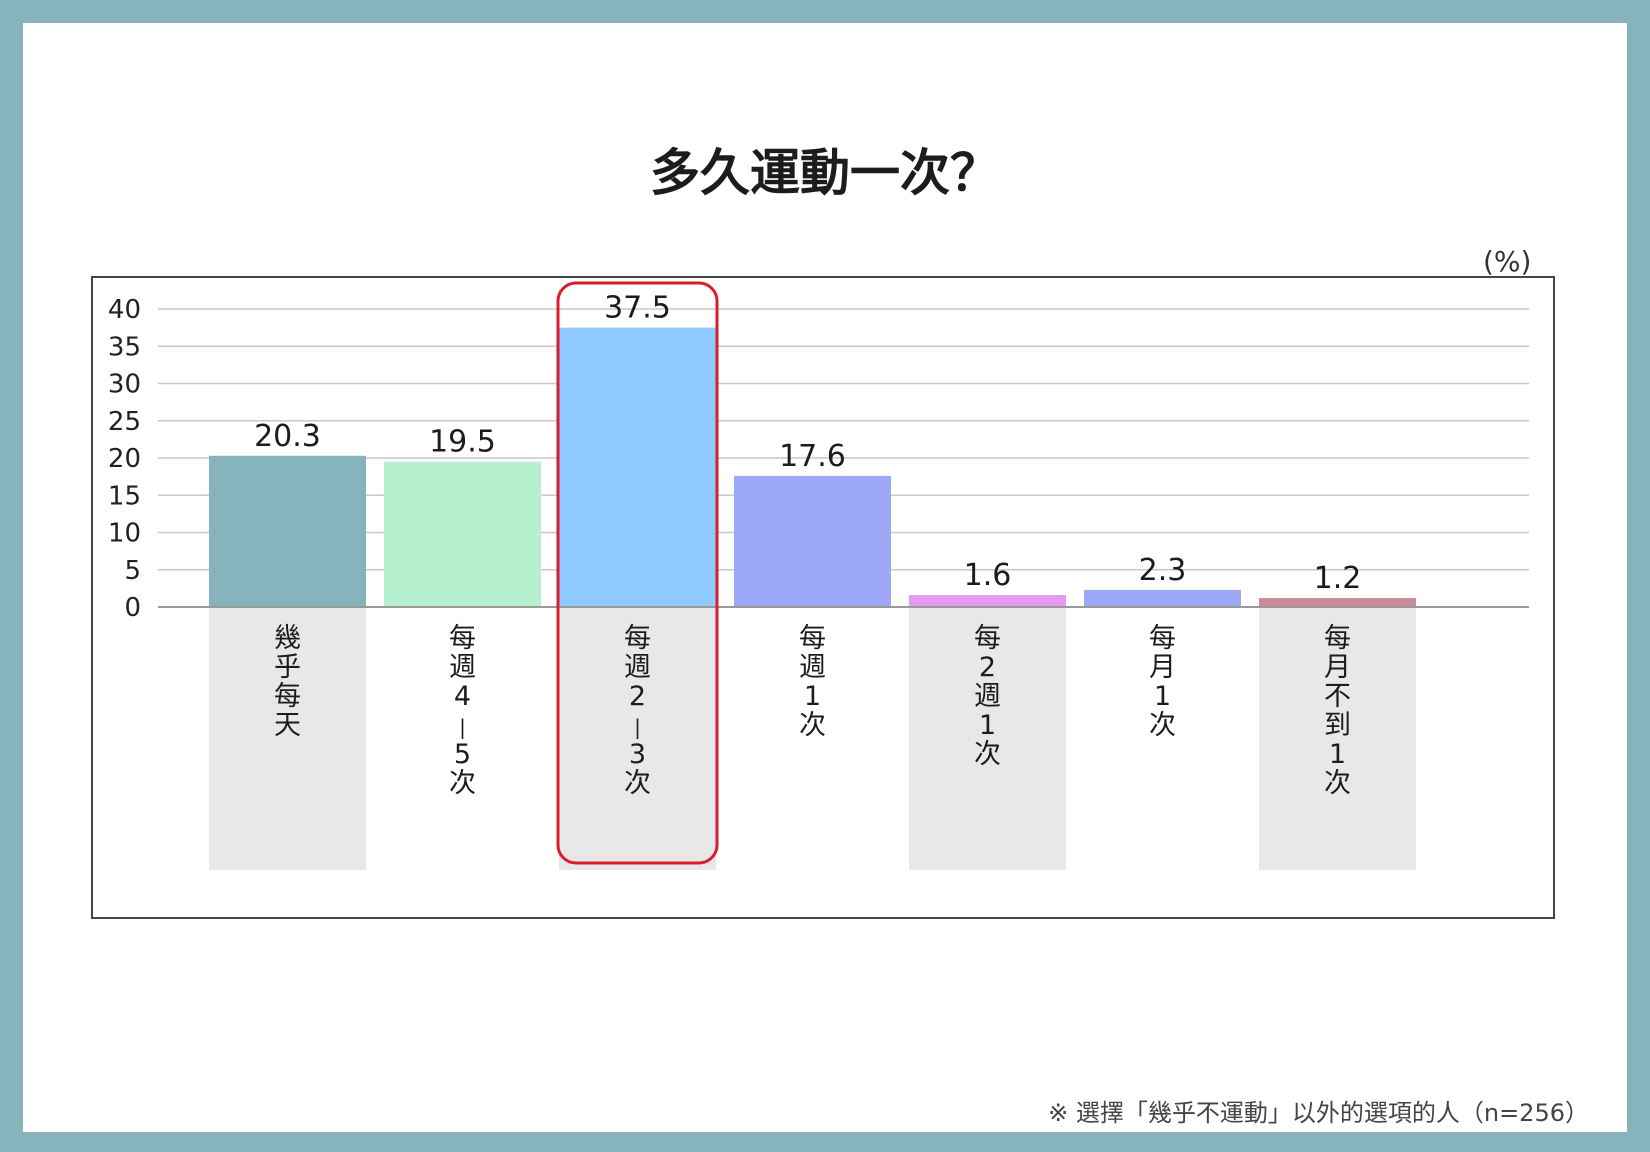 Image resolution: width=1650 pixels, height=1152 pixels. What do you see at coordinates (124, 459) in the screenshot?
I see `y-tick-label: 20` at bounding box center [124, 459].